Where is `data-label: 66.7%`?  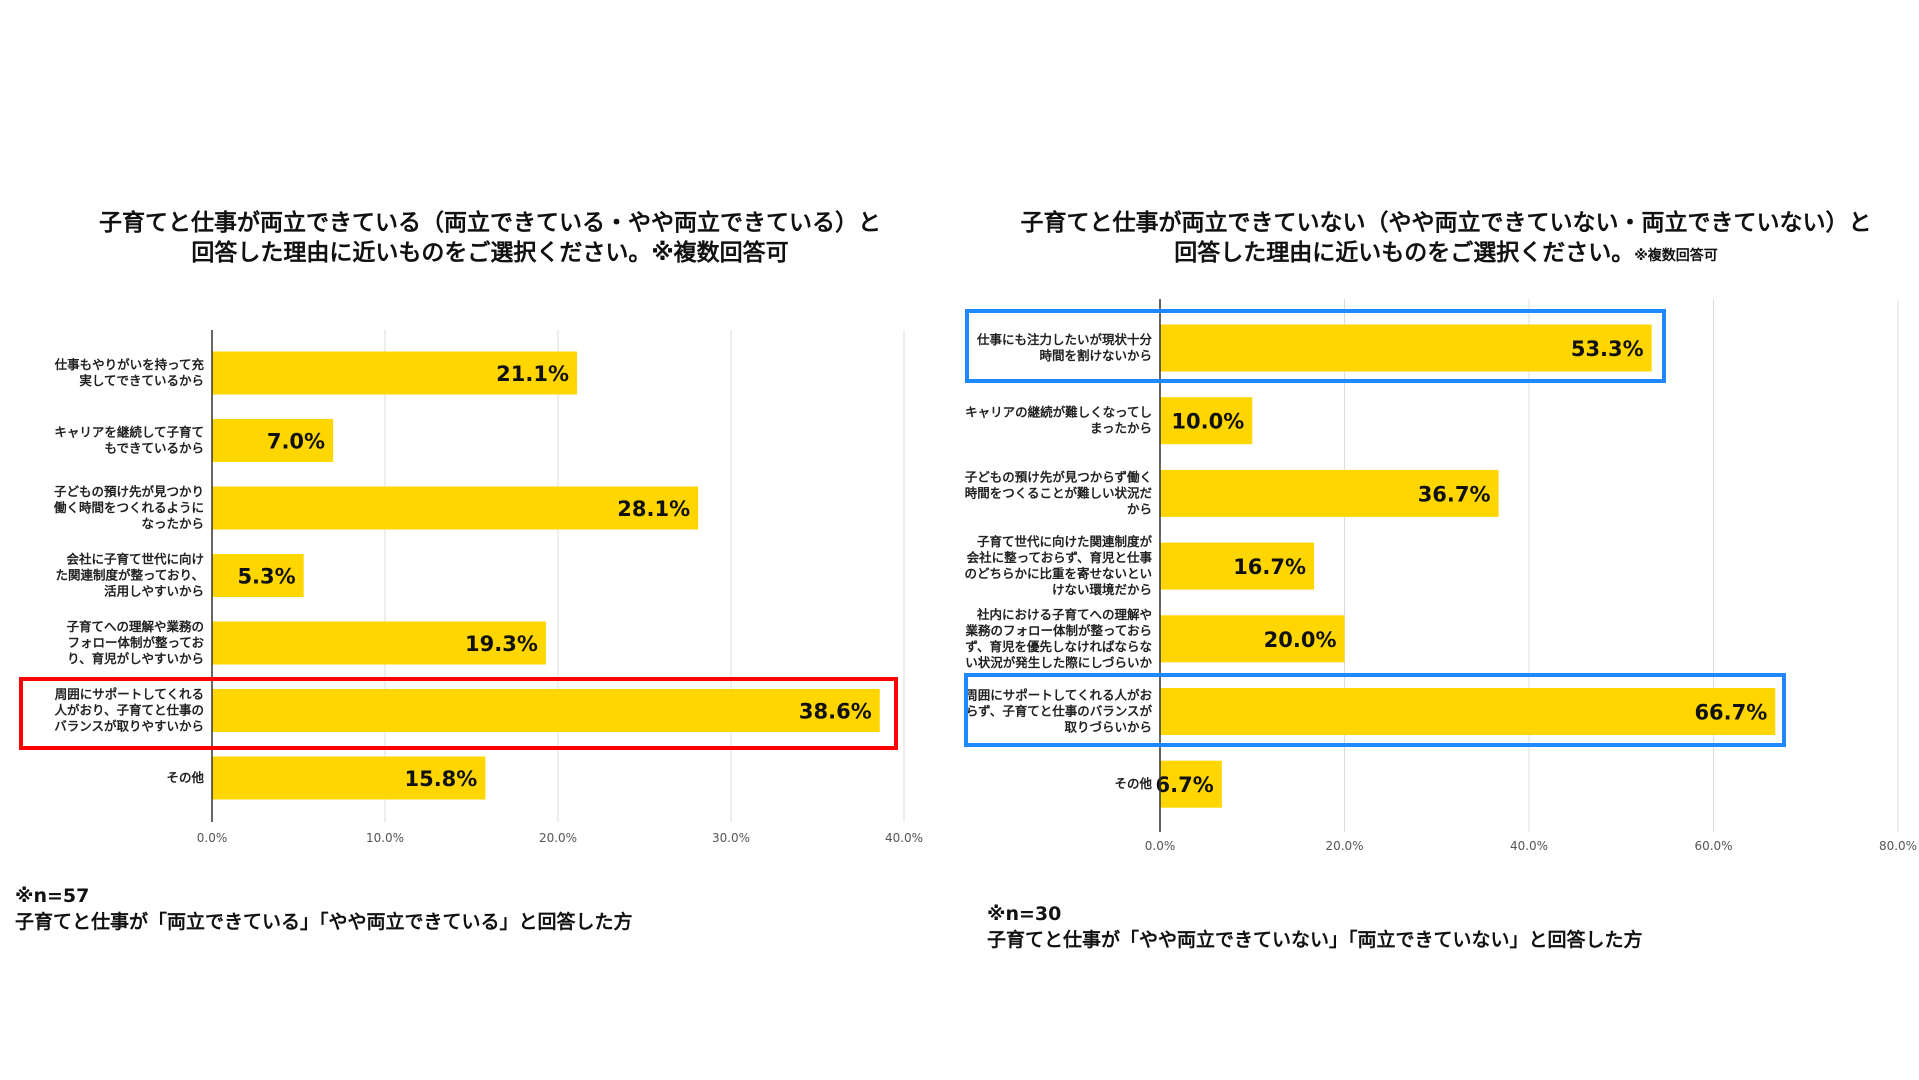
data-label: 66.7% is located at coordinates (1730, 713).